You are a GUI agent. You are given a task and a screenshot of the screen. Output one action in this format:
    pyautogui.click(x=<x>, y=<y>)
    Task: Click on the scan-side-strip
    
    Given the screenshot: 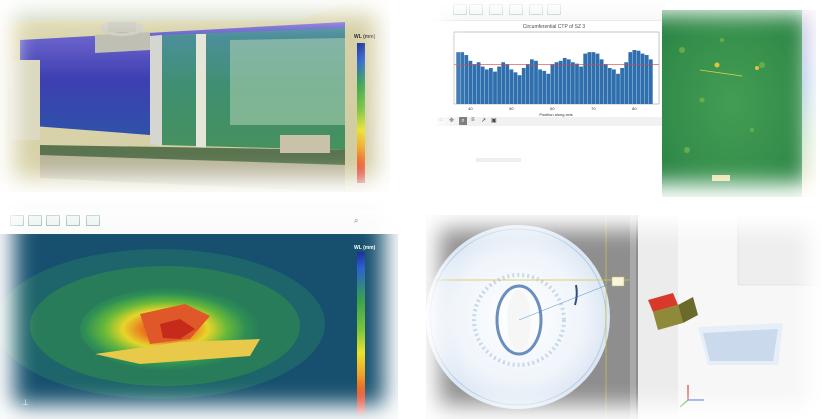 What is the action you would take?
    pyautogui.click(x=809, y=103)
    